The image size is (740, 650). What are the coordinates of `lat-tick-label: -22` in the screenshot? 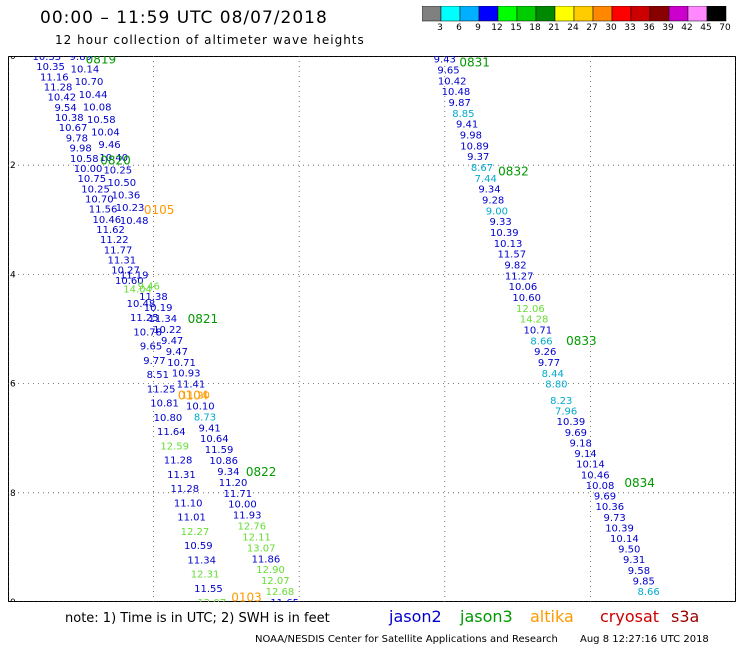 It's located at (12, 166).